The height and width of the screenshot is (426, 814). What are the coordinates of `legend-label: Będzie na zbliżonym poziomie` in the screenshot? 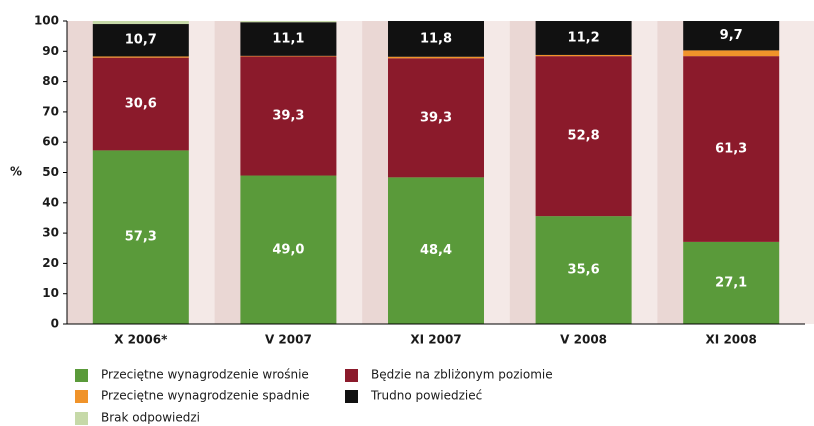 It's located at (462, 375).